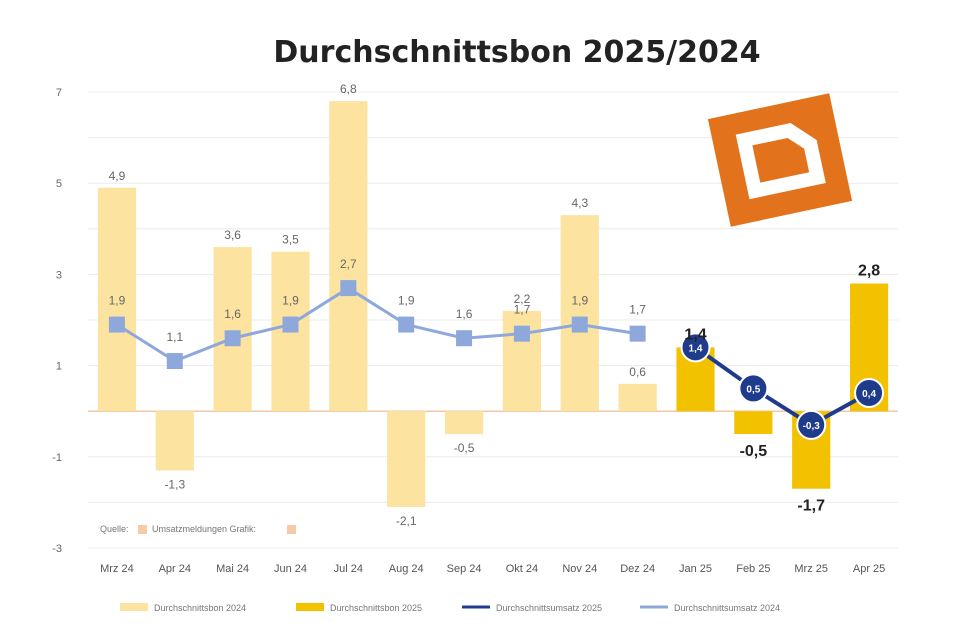 This screenshot has width=960, height=640. Describe the element at coordinates (142, 529) in the screenshot. I see `source-marker` at that location.